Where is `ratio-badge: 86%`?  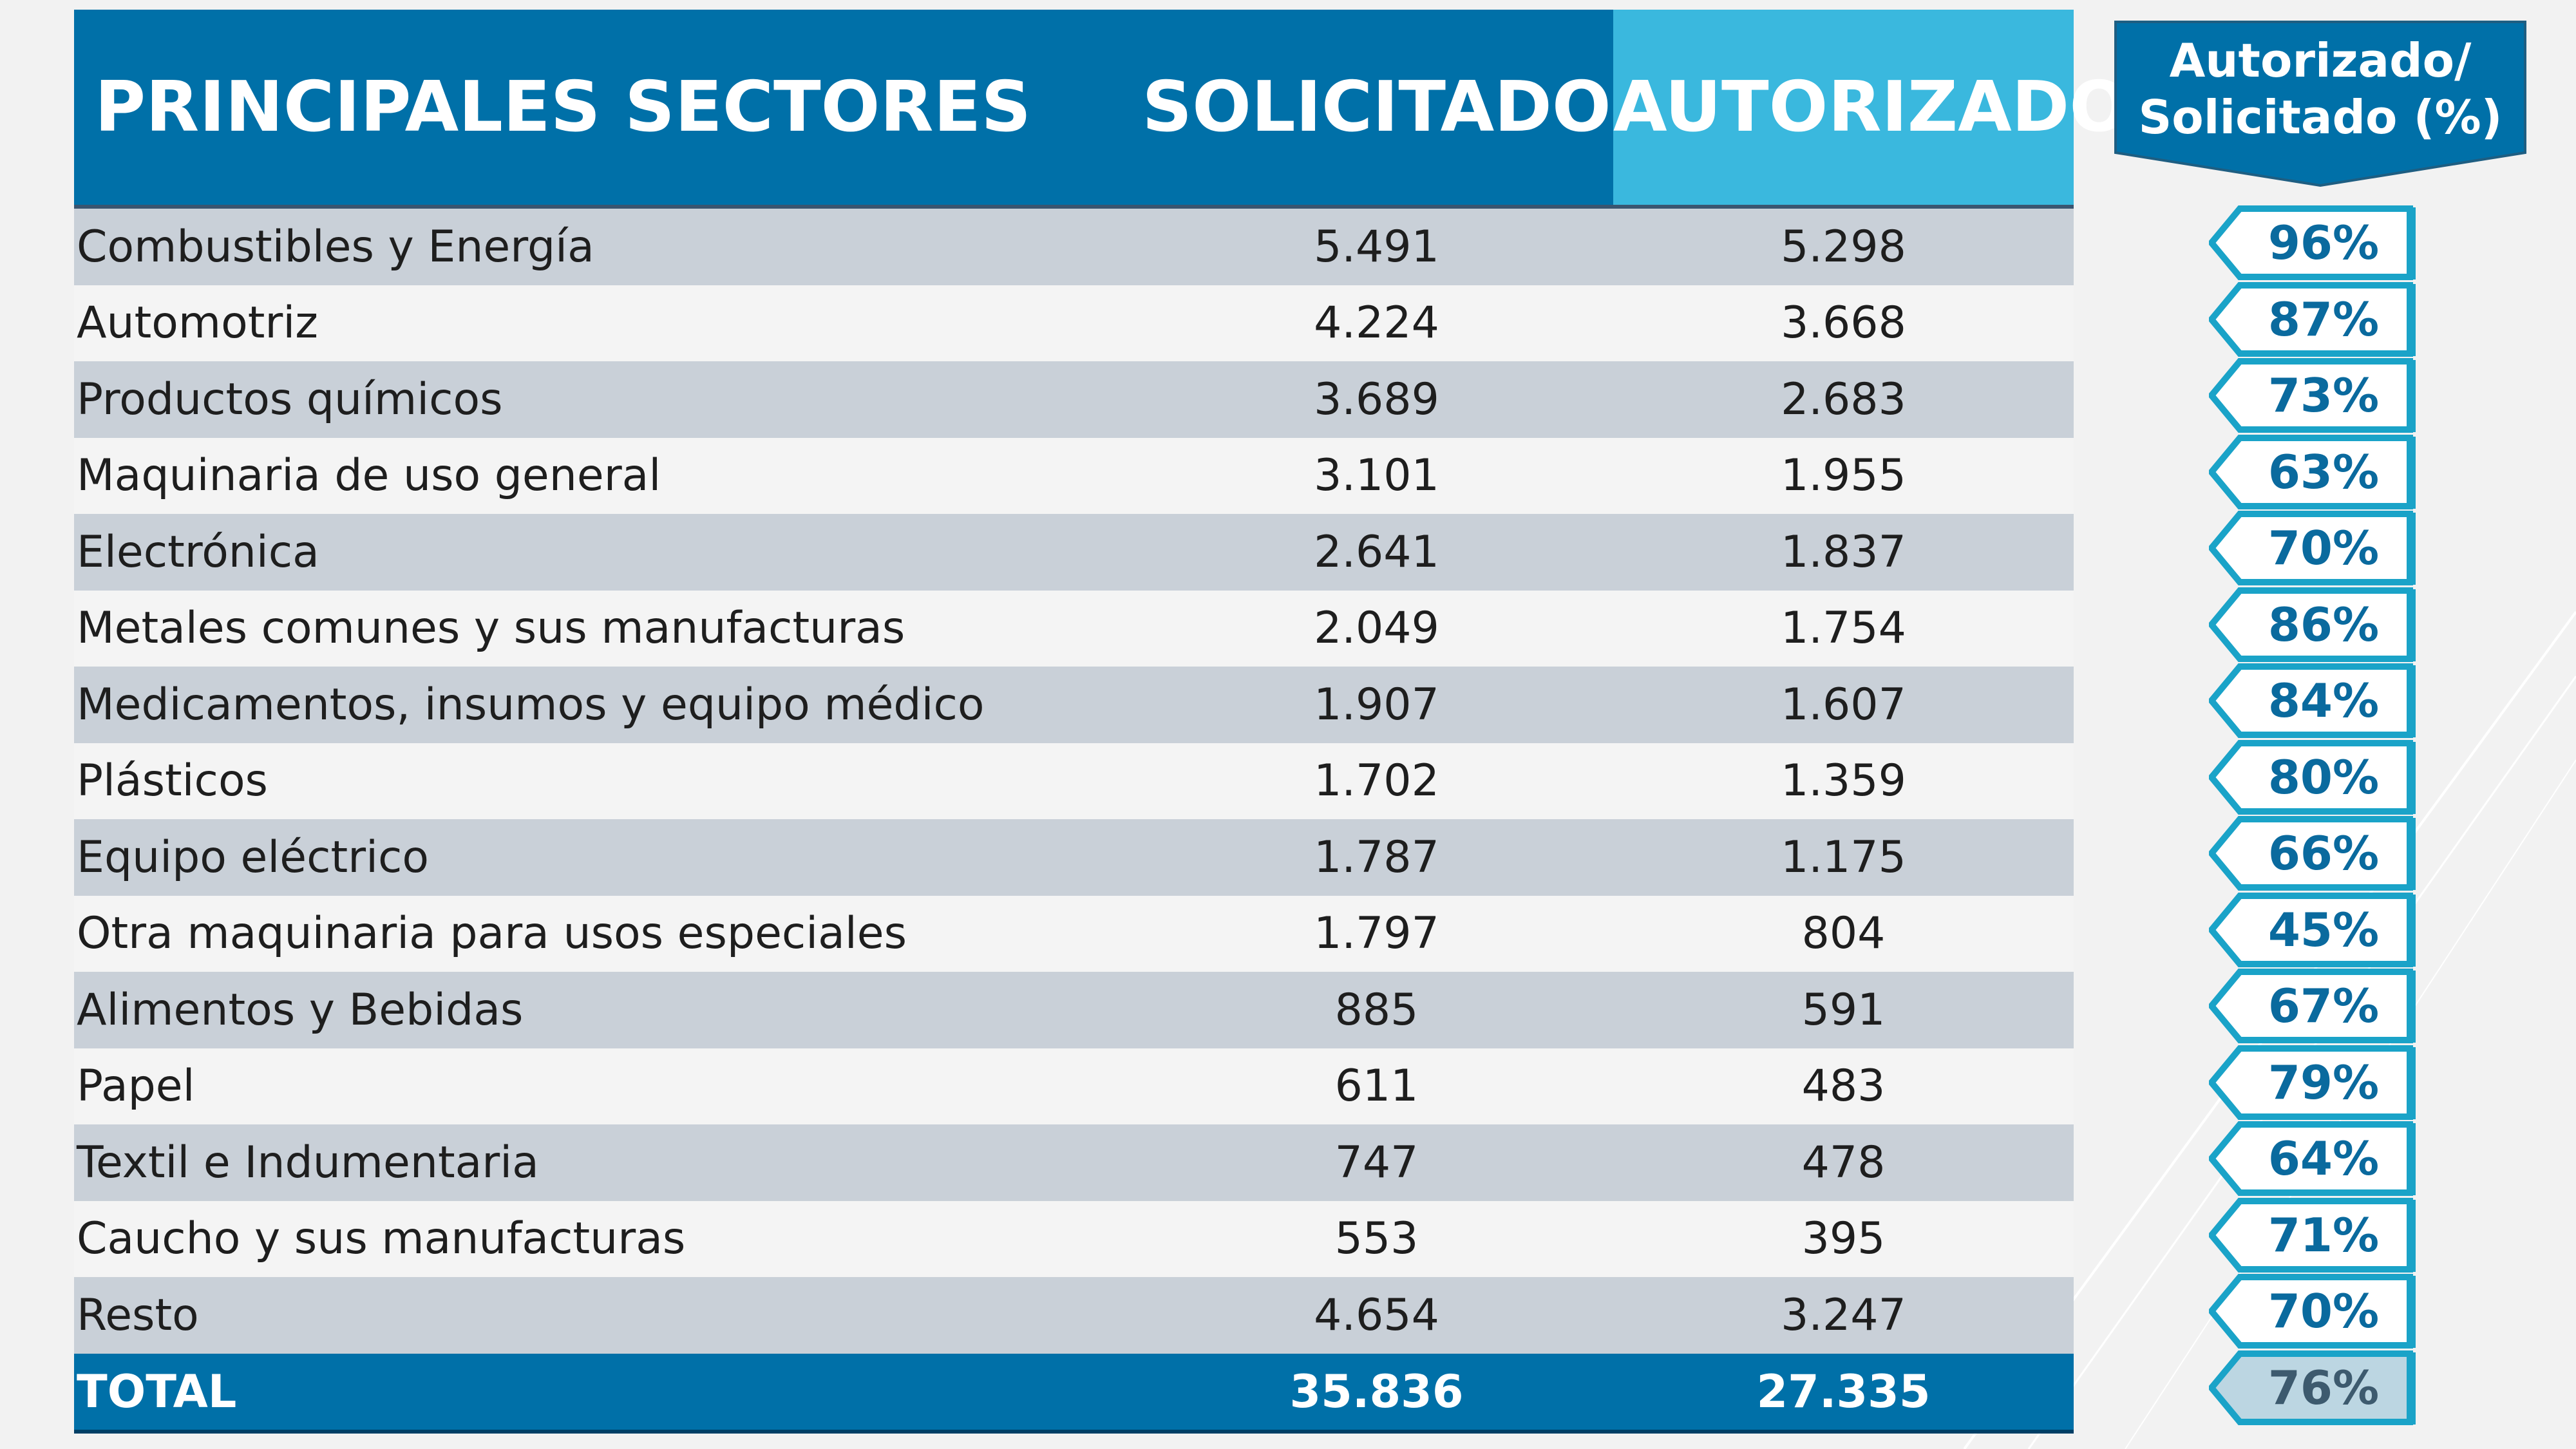
ratio-badge: 86% is located at coordinates (2315, 625).